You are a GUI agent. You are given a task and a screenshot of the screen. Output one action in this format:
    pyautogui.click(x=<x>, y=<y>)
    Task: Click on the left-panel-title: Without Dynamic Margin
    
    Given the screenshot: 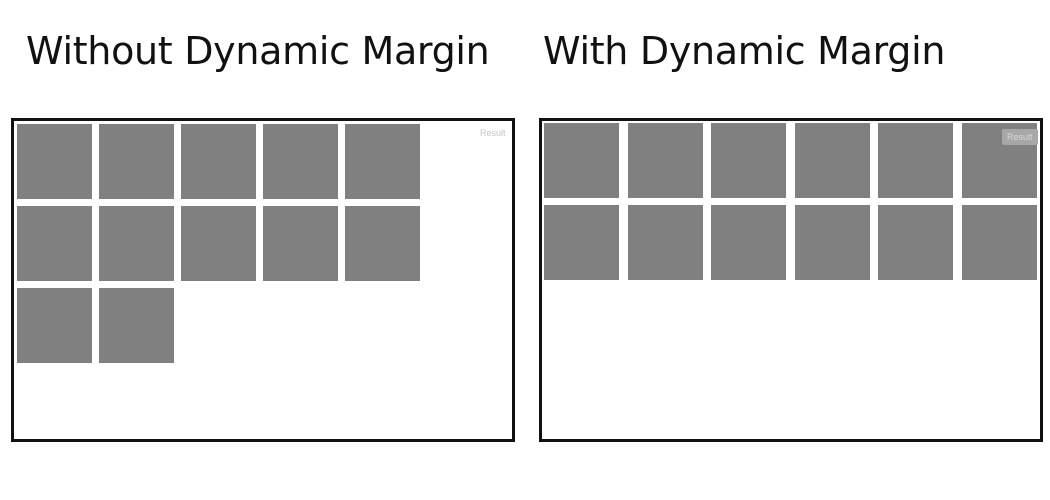 What is the action you would take?
    pyautogui.click(x=258, y=51)
    